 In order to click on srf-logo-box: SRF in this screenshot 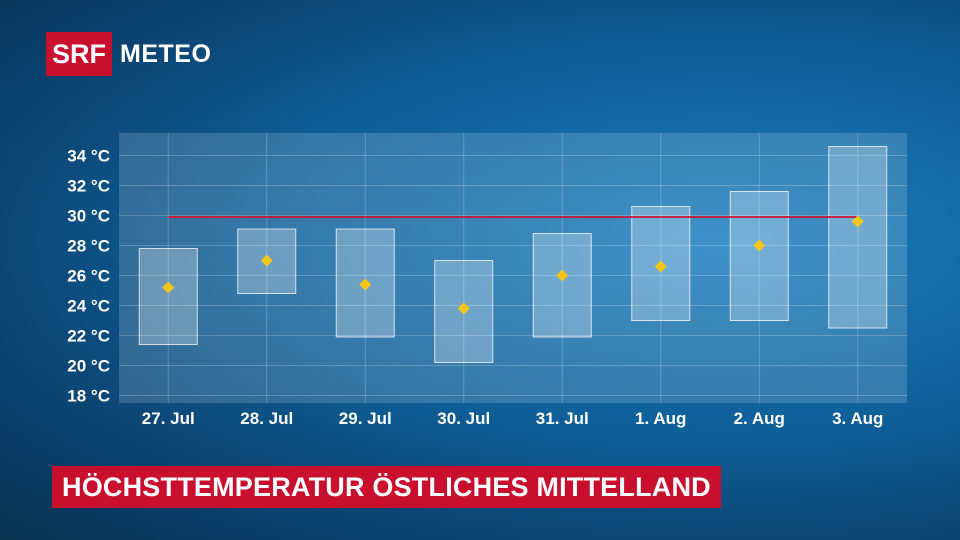, I will do `click(79, 54)`.